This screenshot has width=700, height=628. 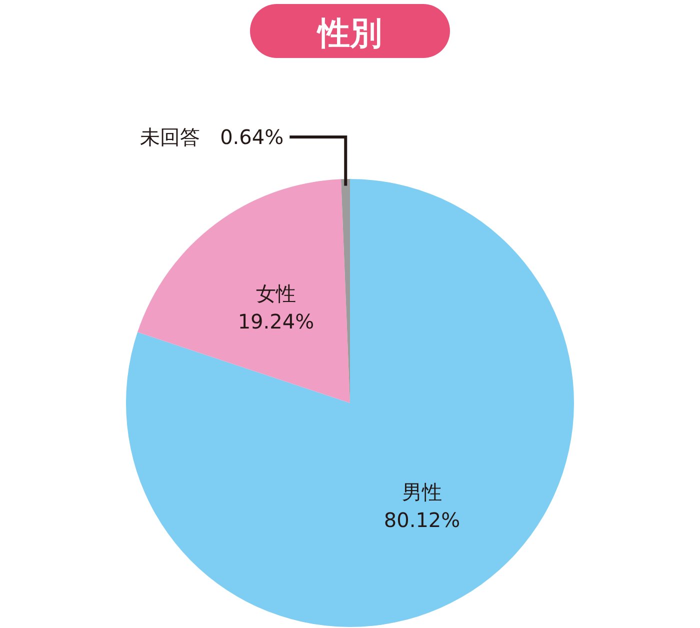 What do you see at coordinates (422, 492) in the screenshot?
I see `slice-label: 男性` at bounding box center [422, 492].